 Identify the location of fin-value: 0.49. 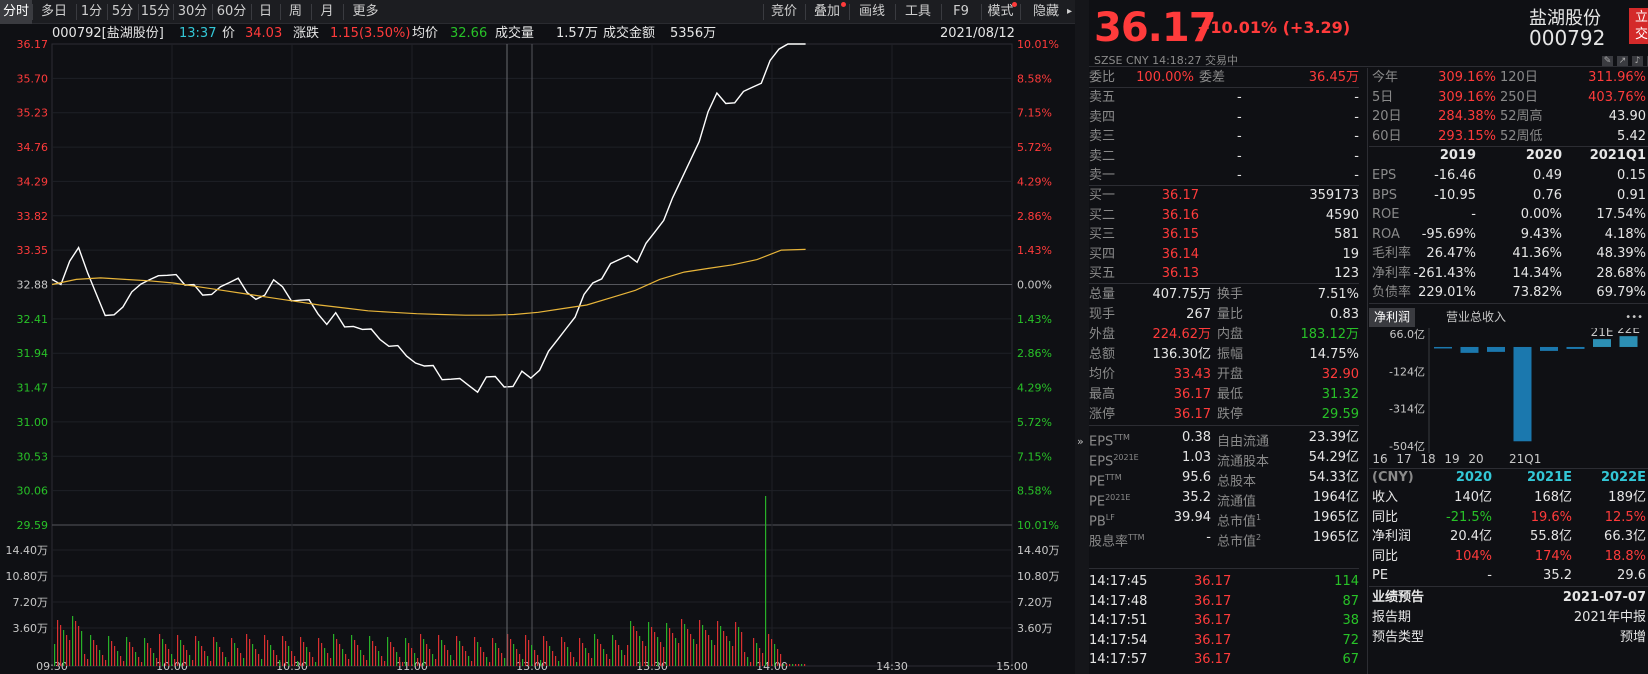
(1547, 175).